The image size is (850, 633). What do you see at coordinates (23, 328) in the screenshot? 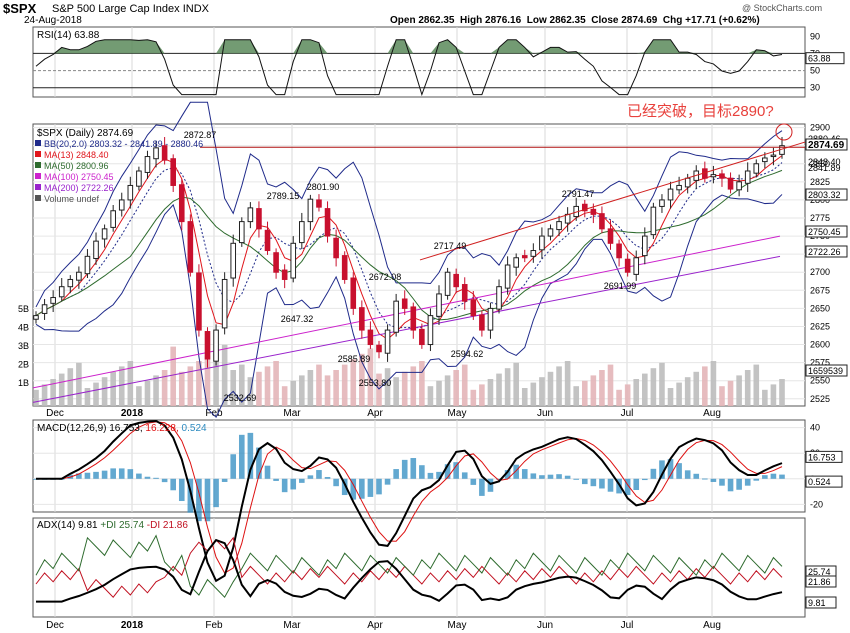
I see `volume-tick-label: 4B` at bounding box center [23, 328].